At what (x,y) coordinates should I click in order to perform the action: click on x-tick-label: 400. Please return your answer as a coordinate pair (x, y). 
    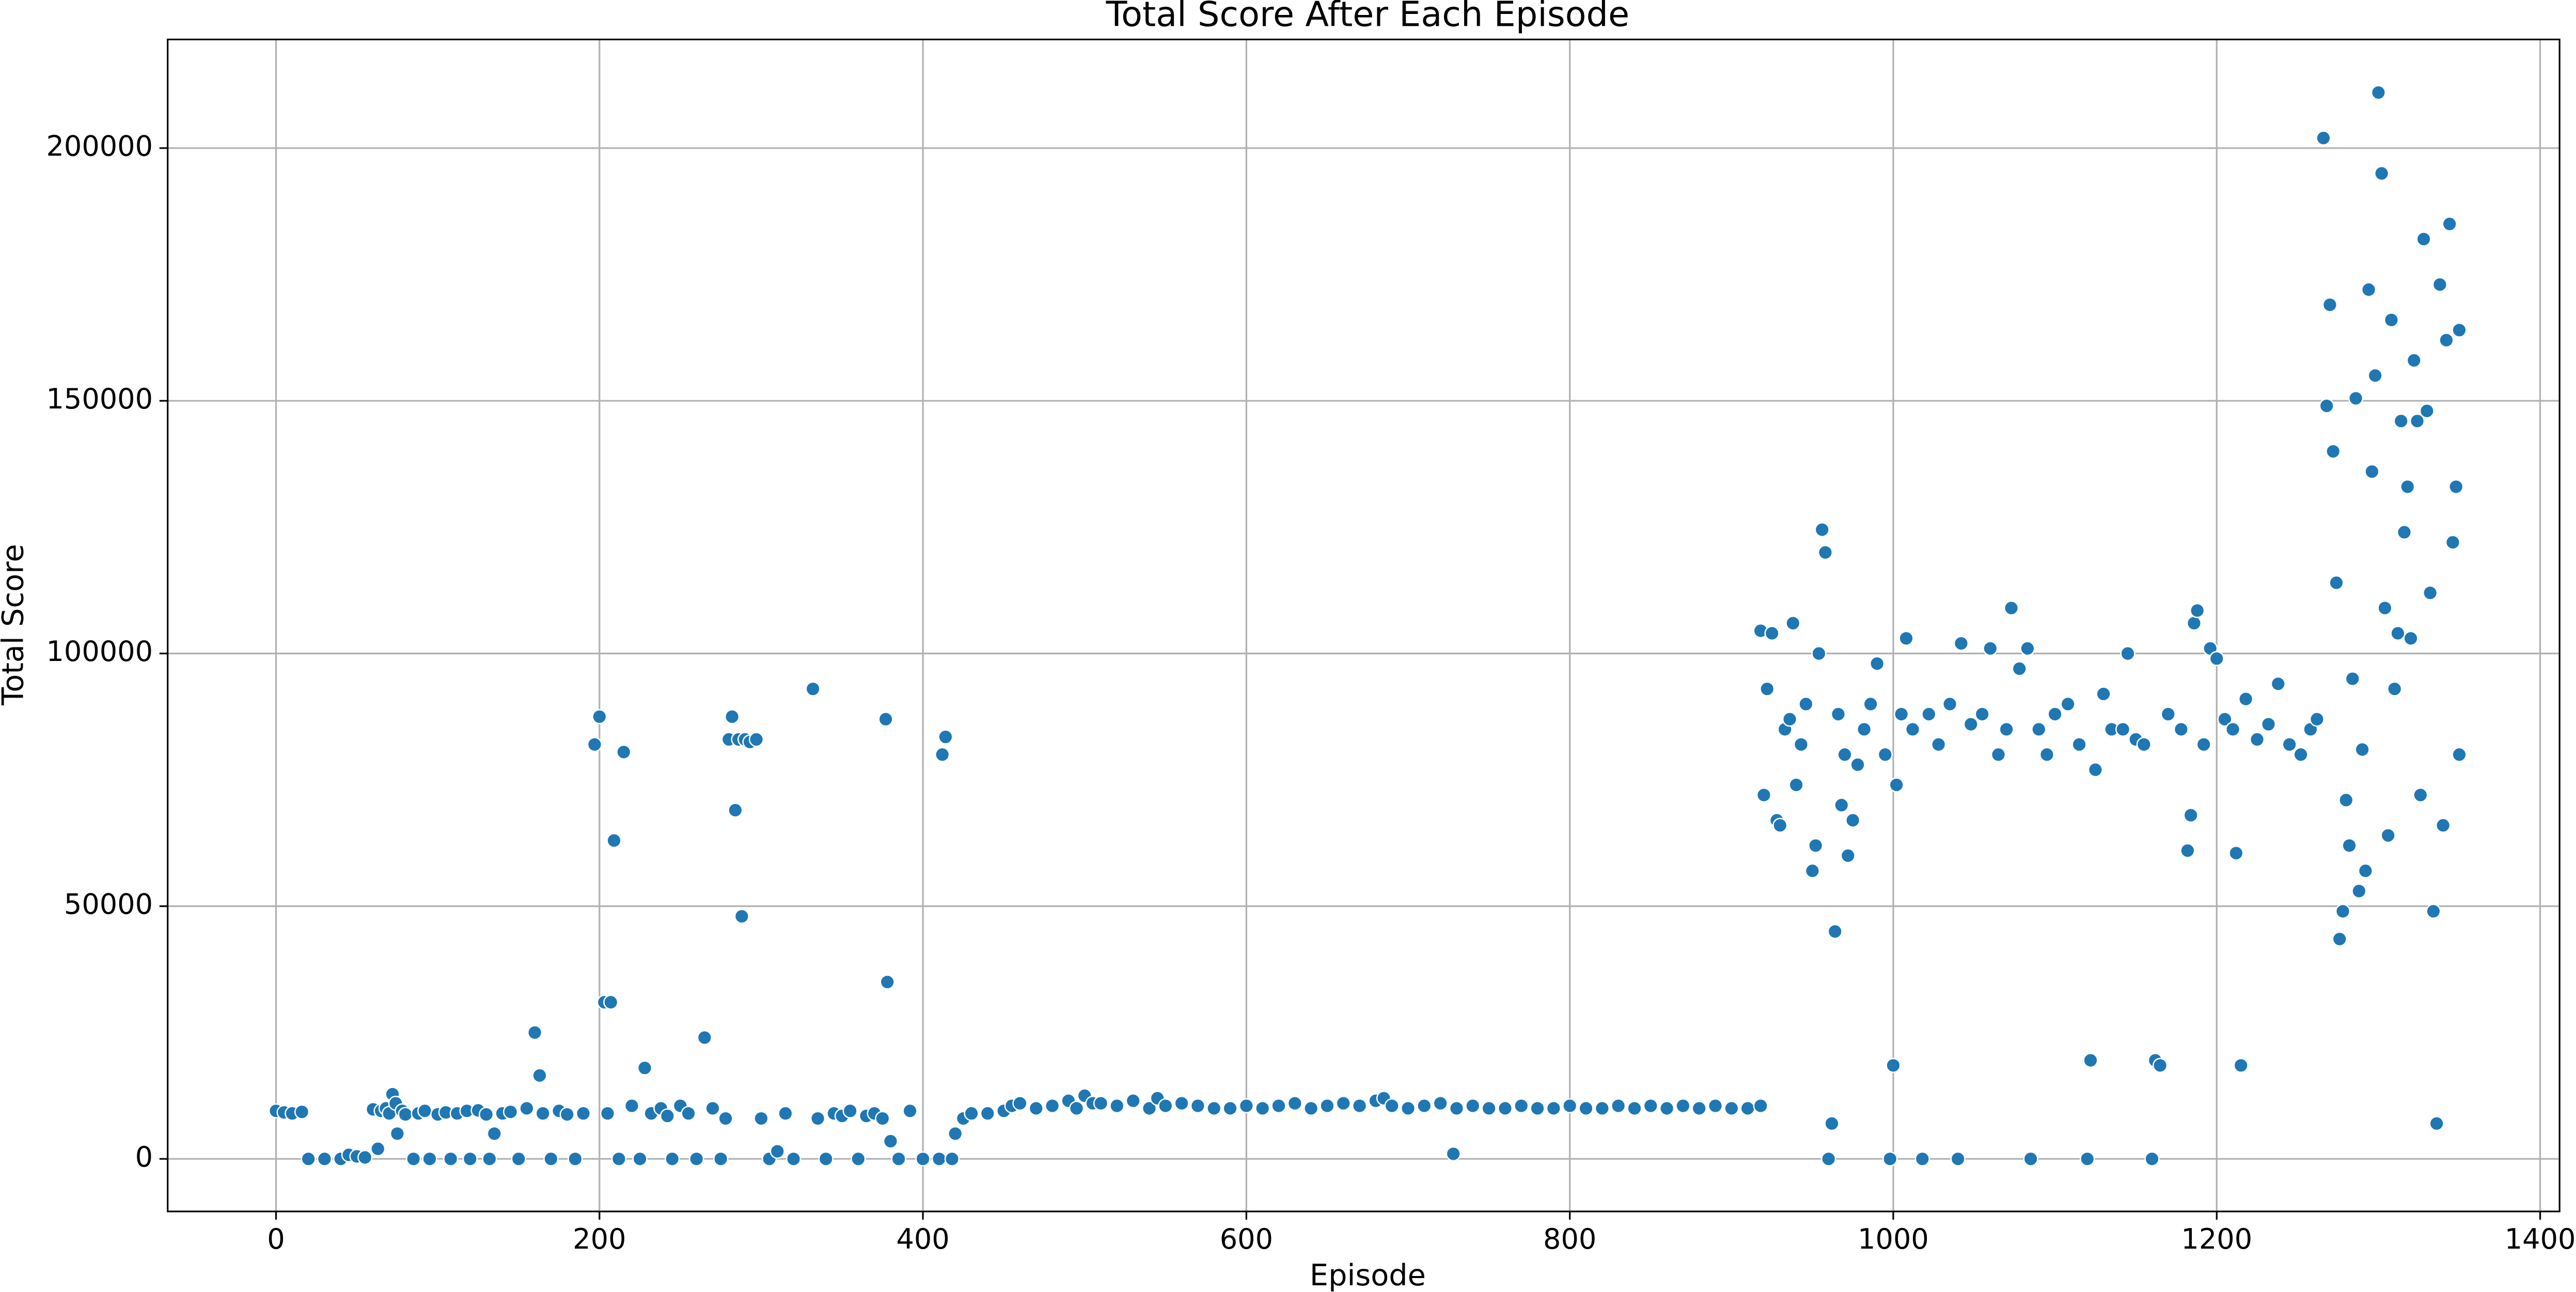
    Looking at the image, I should click on (923, 1239).